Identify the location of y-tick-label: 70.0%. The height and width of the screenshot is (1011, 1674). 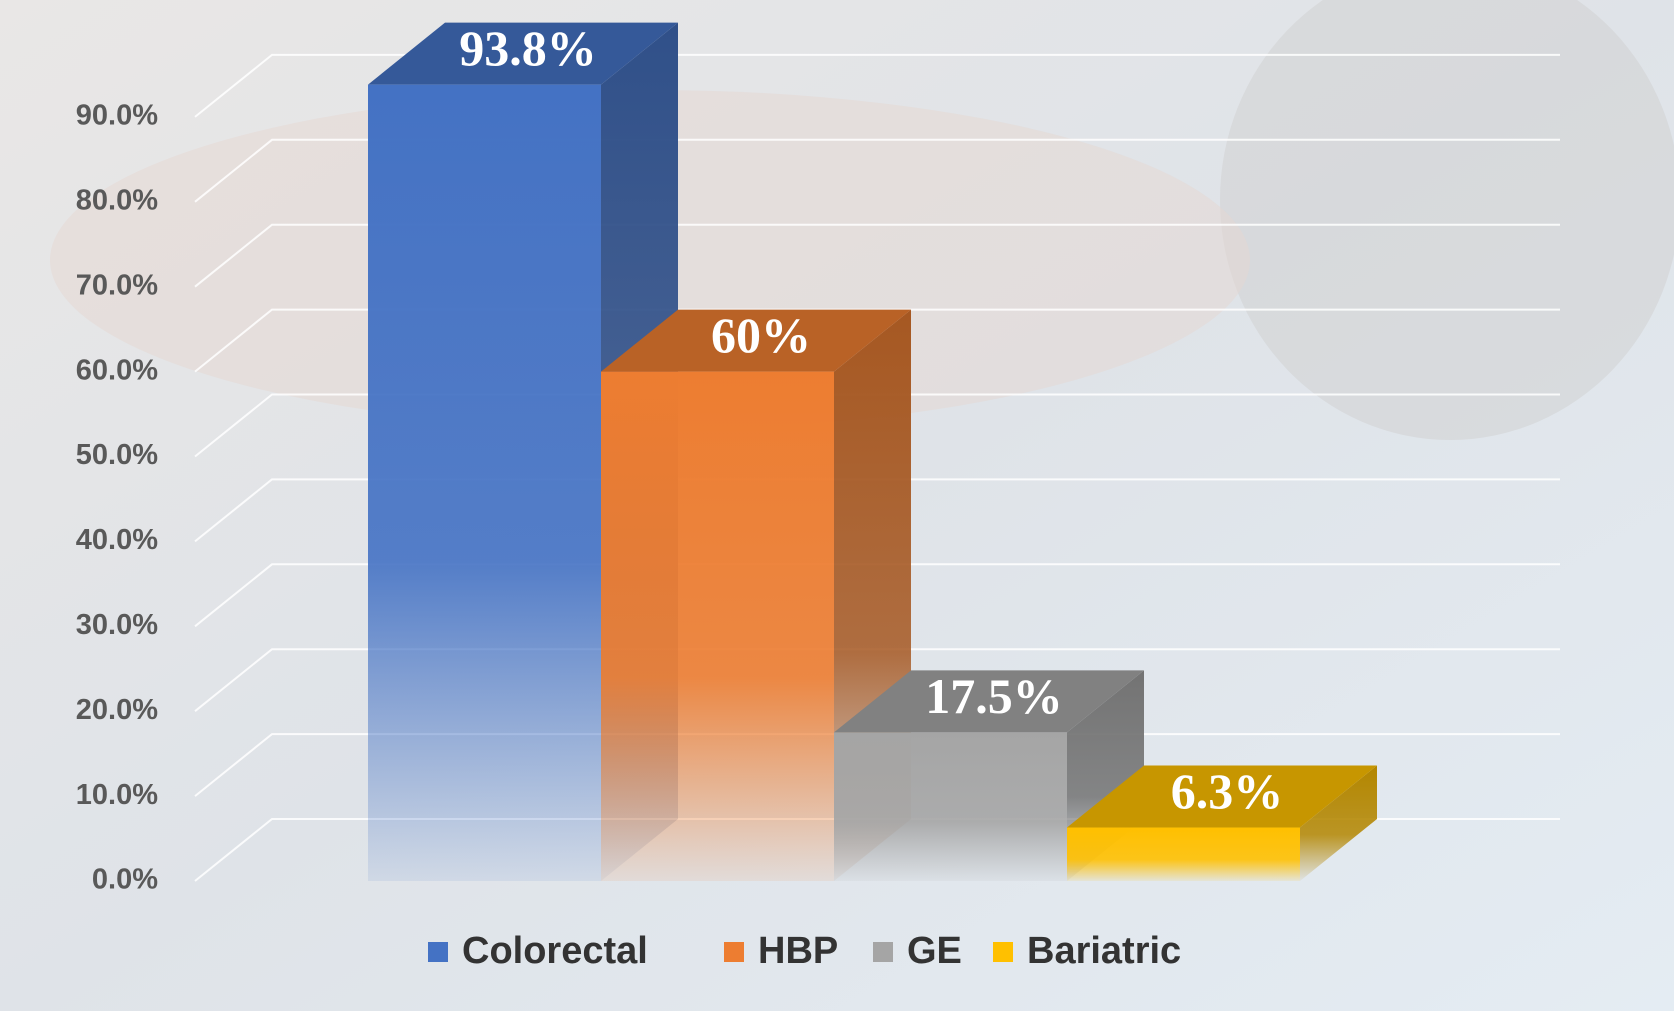
(117, 285).